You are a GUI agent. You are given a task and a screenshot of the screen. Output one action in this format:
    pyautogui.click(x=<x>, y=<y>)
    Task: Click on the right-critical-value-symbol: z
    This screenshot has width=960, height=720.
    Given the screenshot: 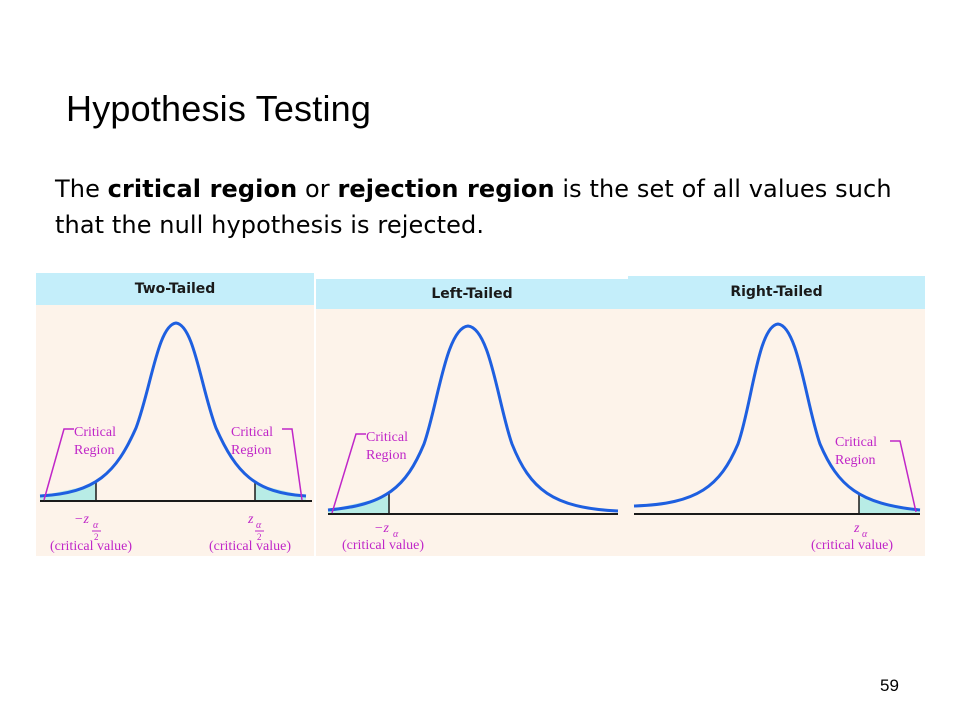 What is the action you would take?
    pyautogui.click(x=250, y=519)
    